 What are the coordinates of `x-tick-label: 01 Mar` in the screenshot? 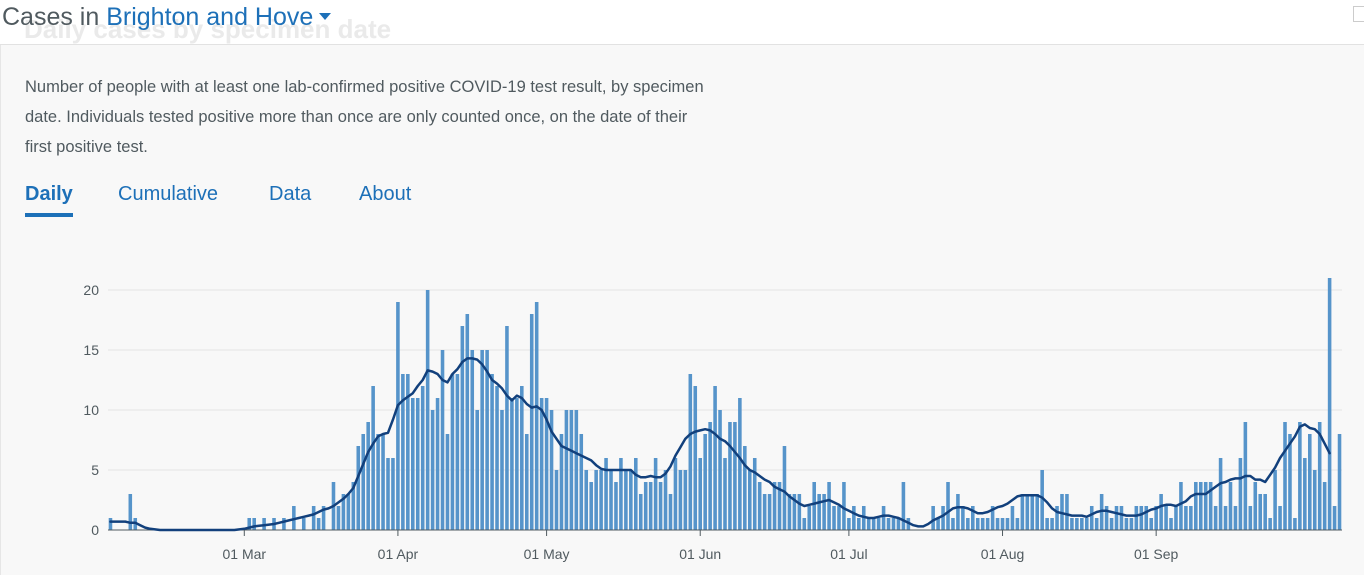 It's located at (244, 554).